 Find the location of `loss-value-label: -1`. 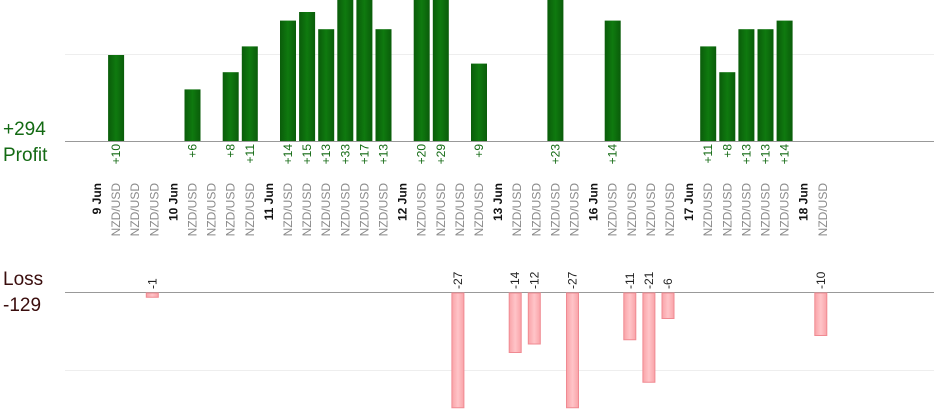

loss-value-label: -1 is located at coordinates (152, 283).